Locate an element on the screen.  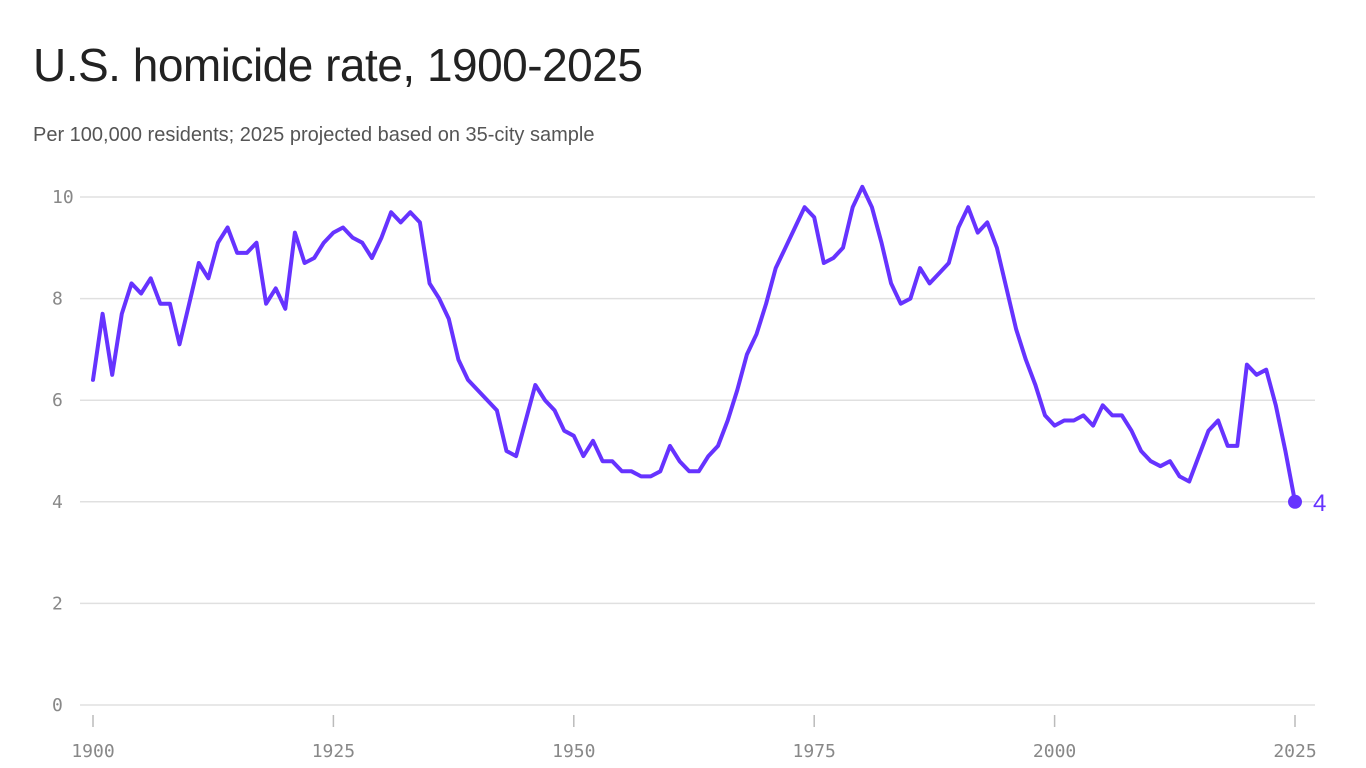
y-tick-label: 6 is located at coordinates (57, 400).